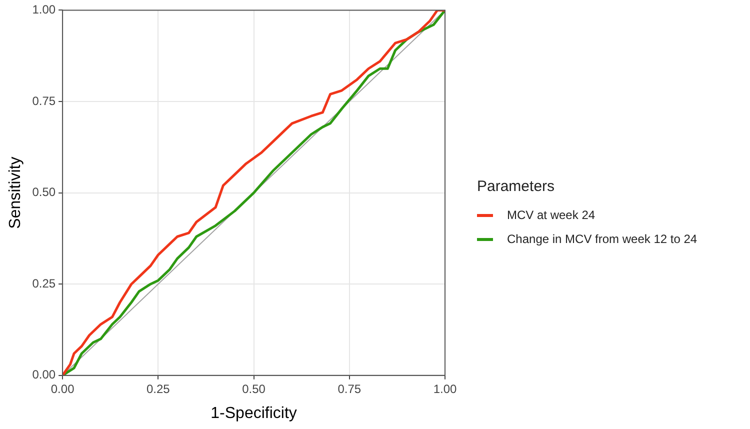 This screenshot has height=429, width=750. What do you see at coordinates (253, 413) in the screenshot?
I see `x-axis-title: 1-Specificity` at bounding box center [253, 413].